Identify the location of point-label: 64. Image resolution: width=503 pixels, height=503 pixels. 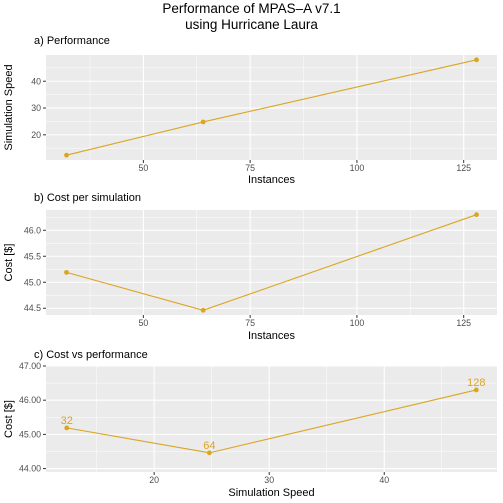
(209, 446).